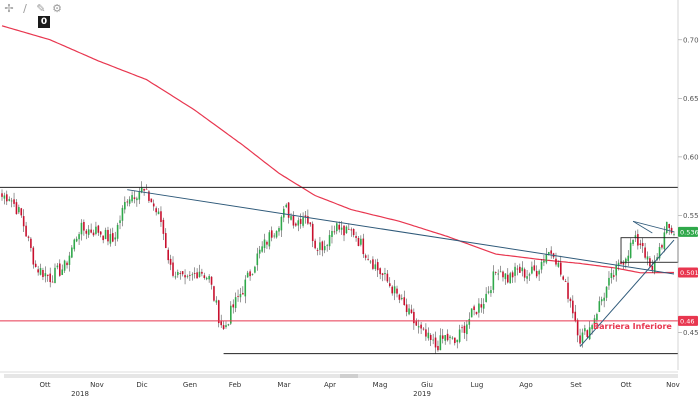  I want to click on x-tick-label: Lug, so click(477, 385).